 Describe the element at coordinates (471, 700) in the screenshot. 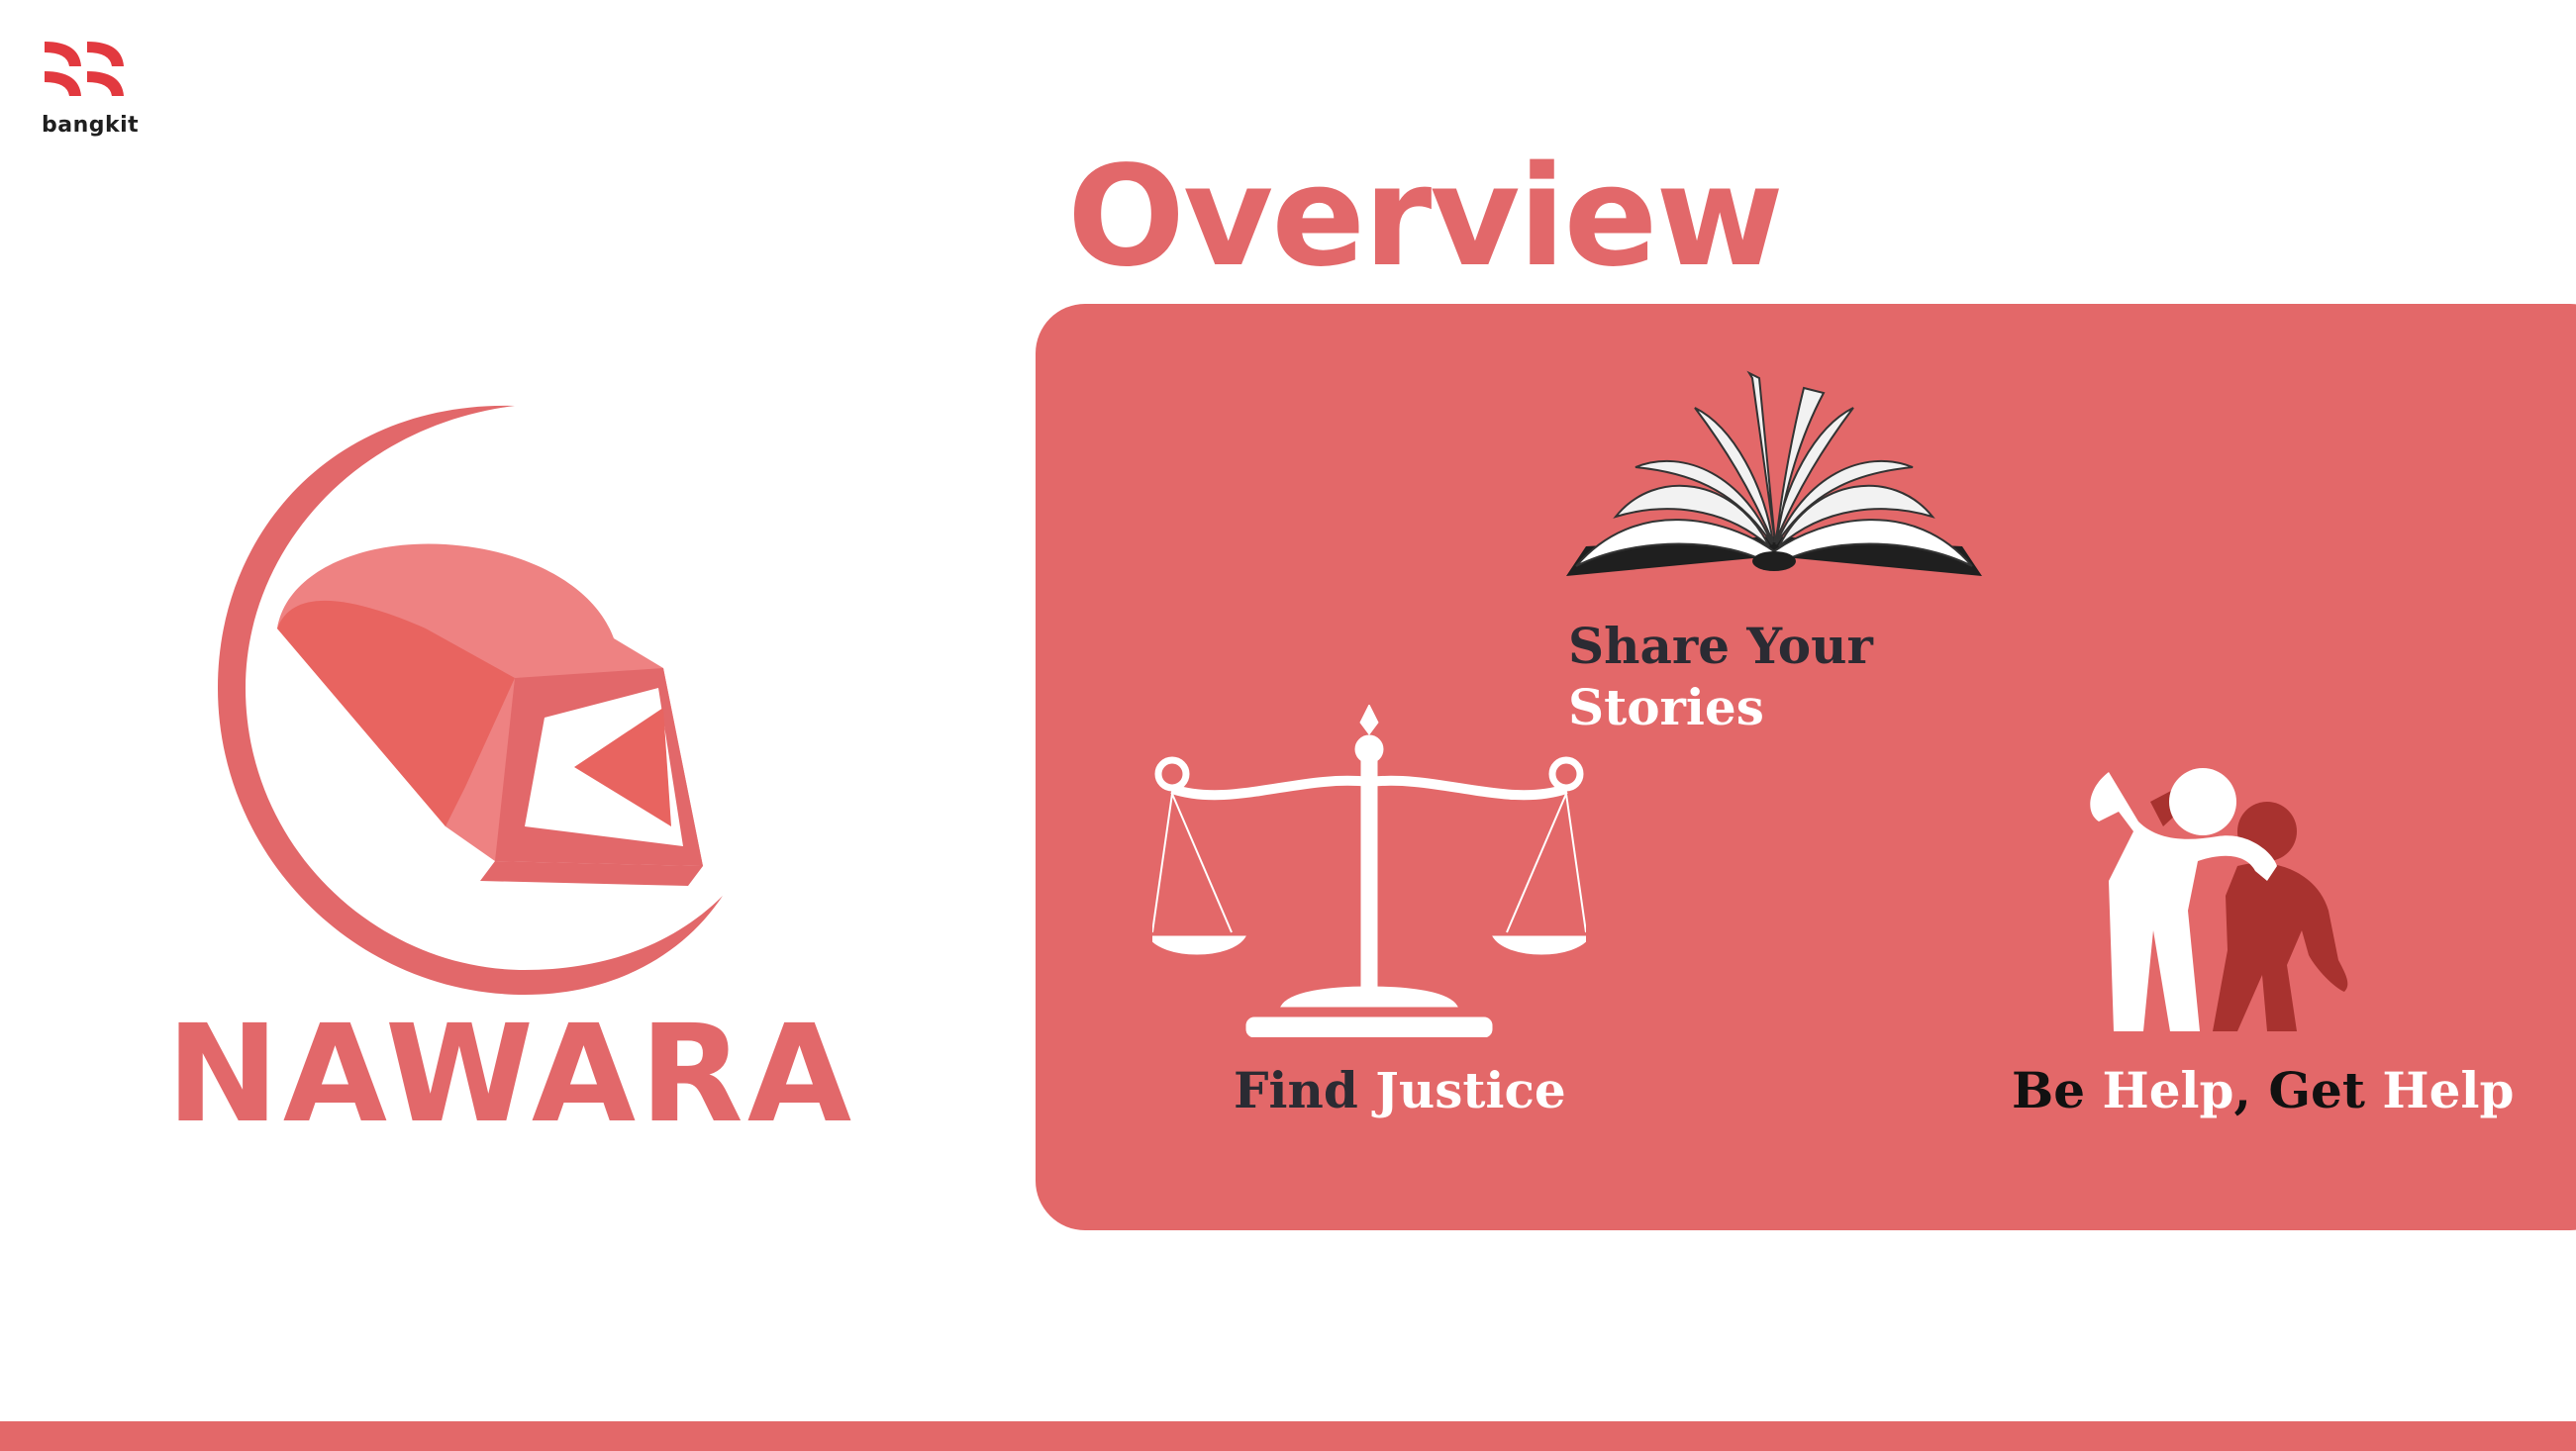

I see `nawara-logo-icon` at that location.